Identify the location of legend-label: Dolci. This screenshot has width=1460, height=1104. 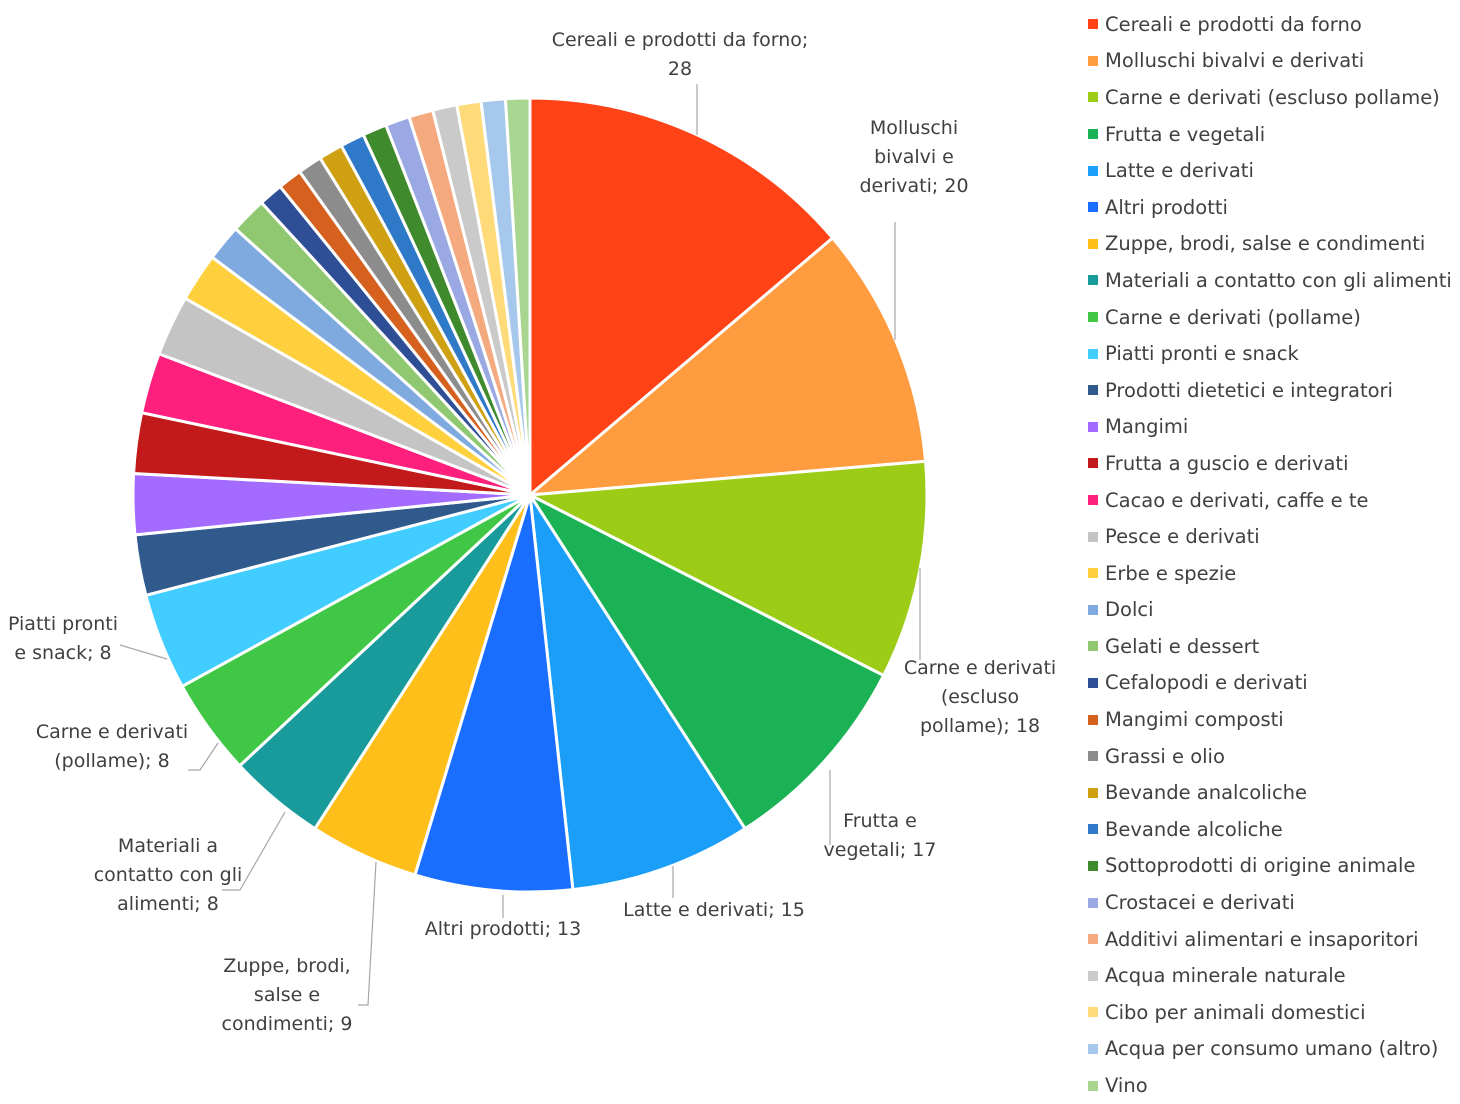
(1129, 610).